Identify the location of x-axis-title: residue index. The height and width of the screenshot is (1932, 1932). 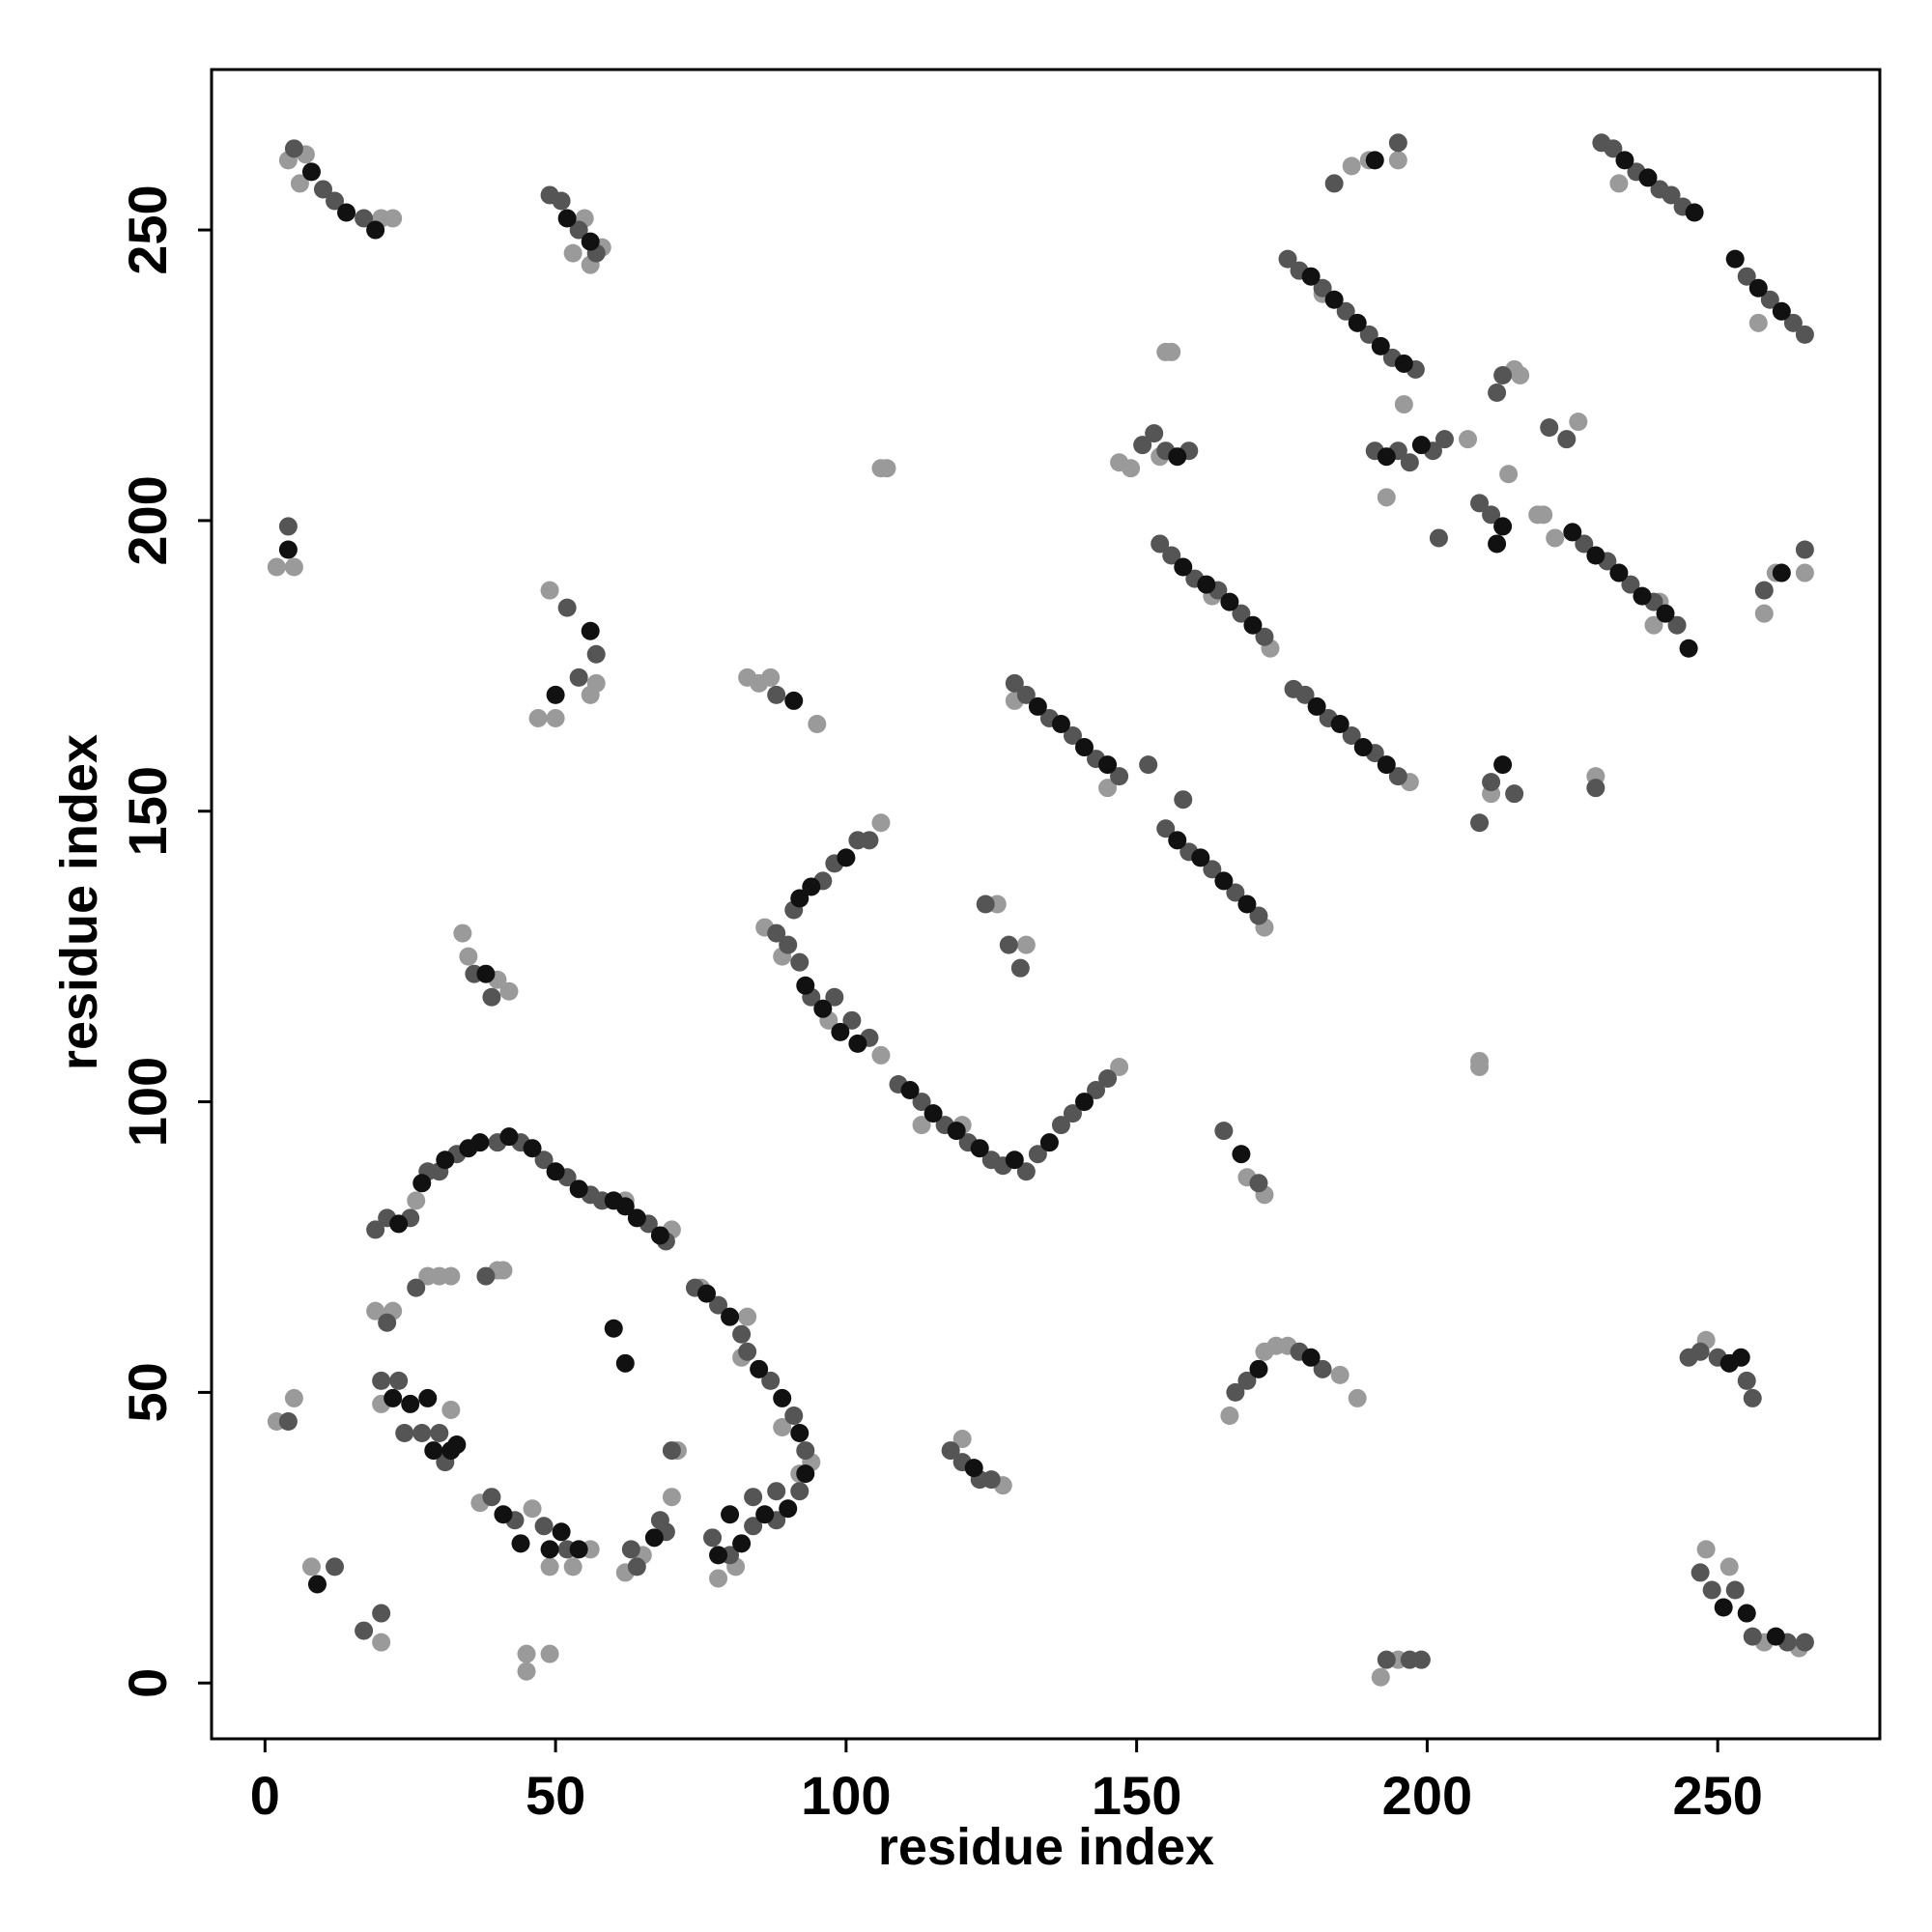
(1046, 1847).